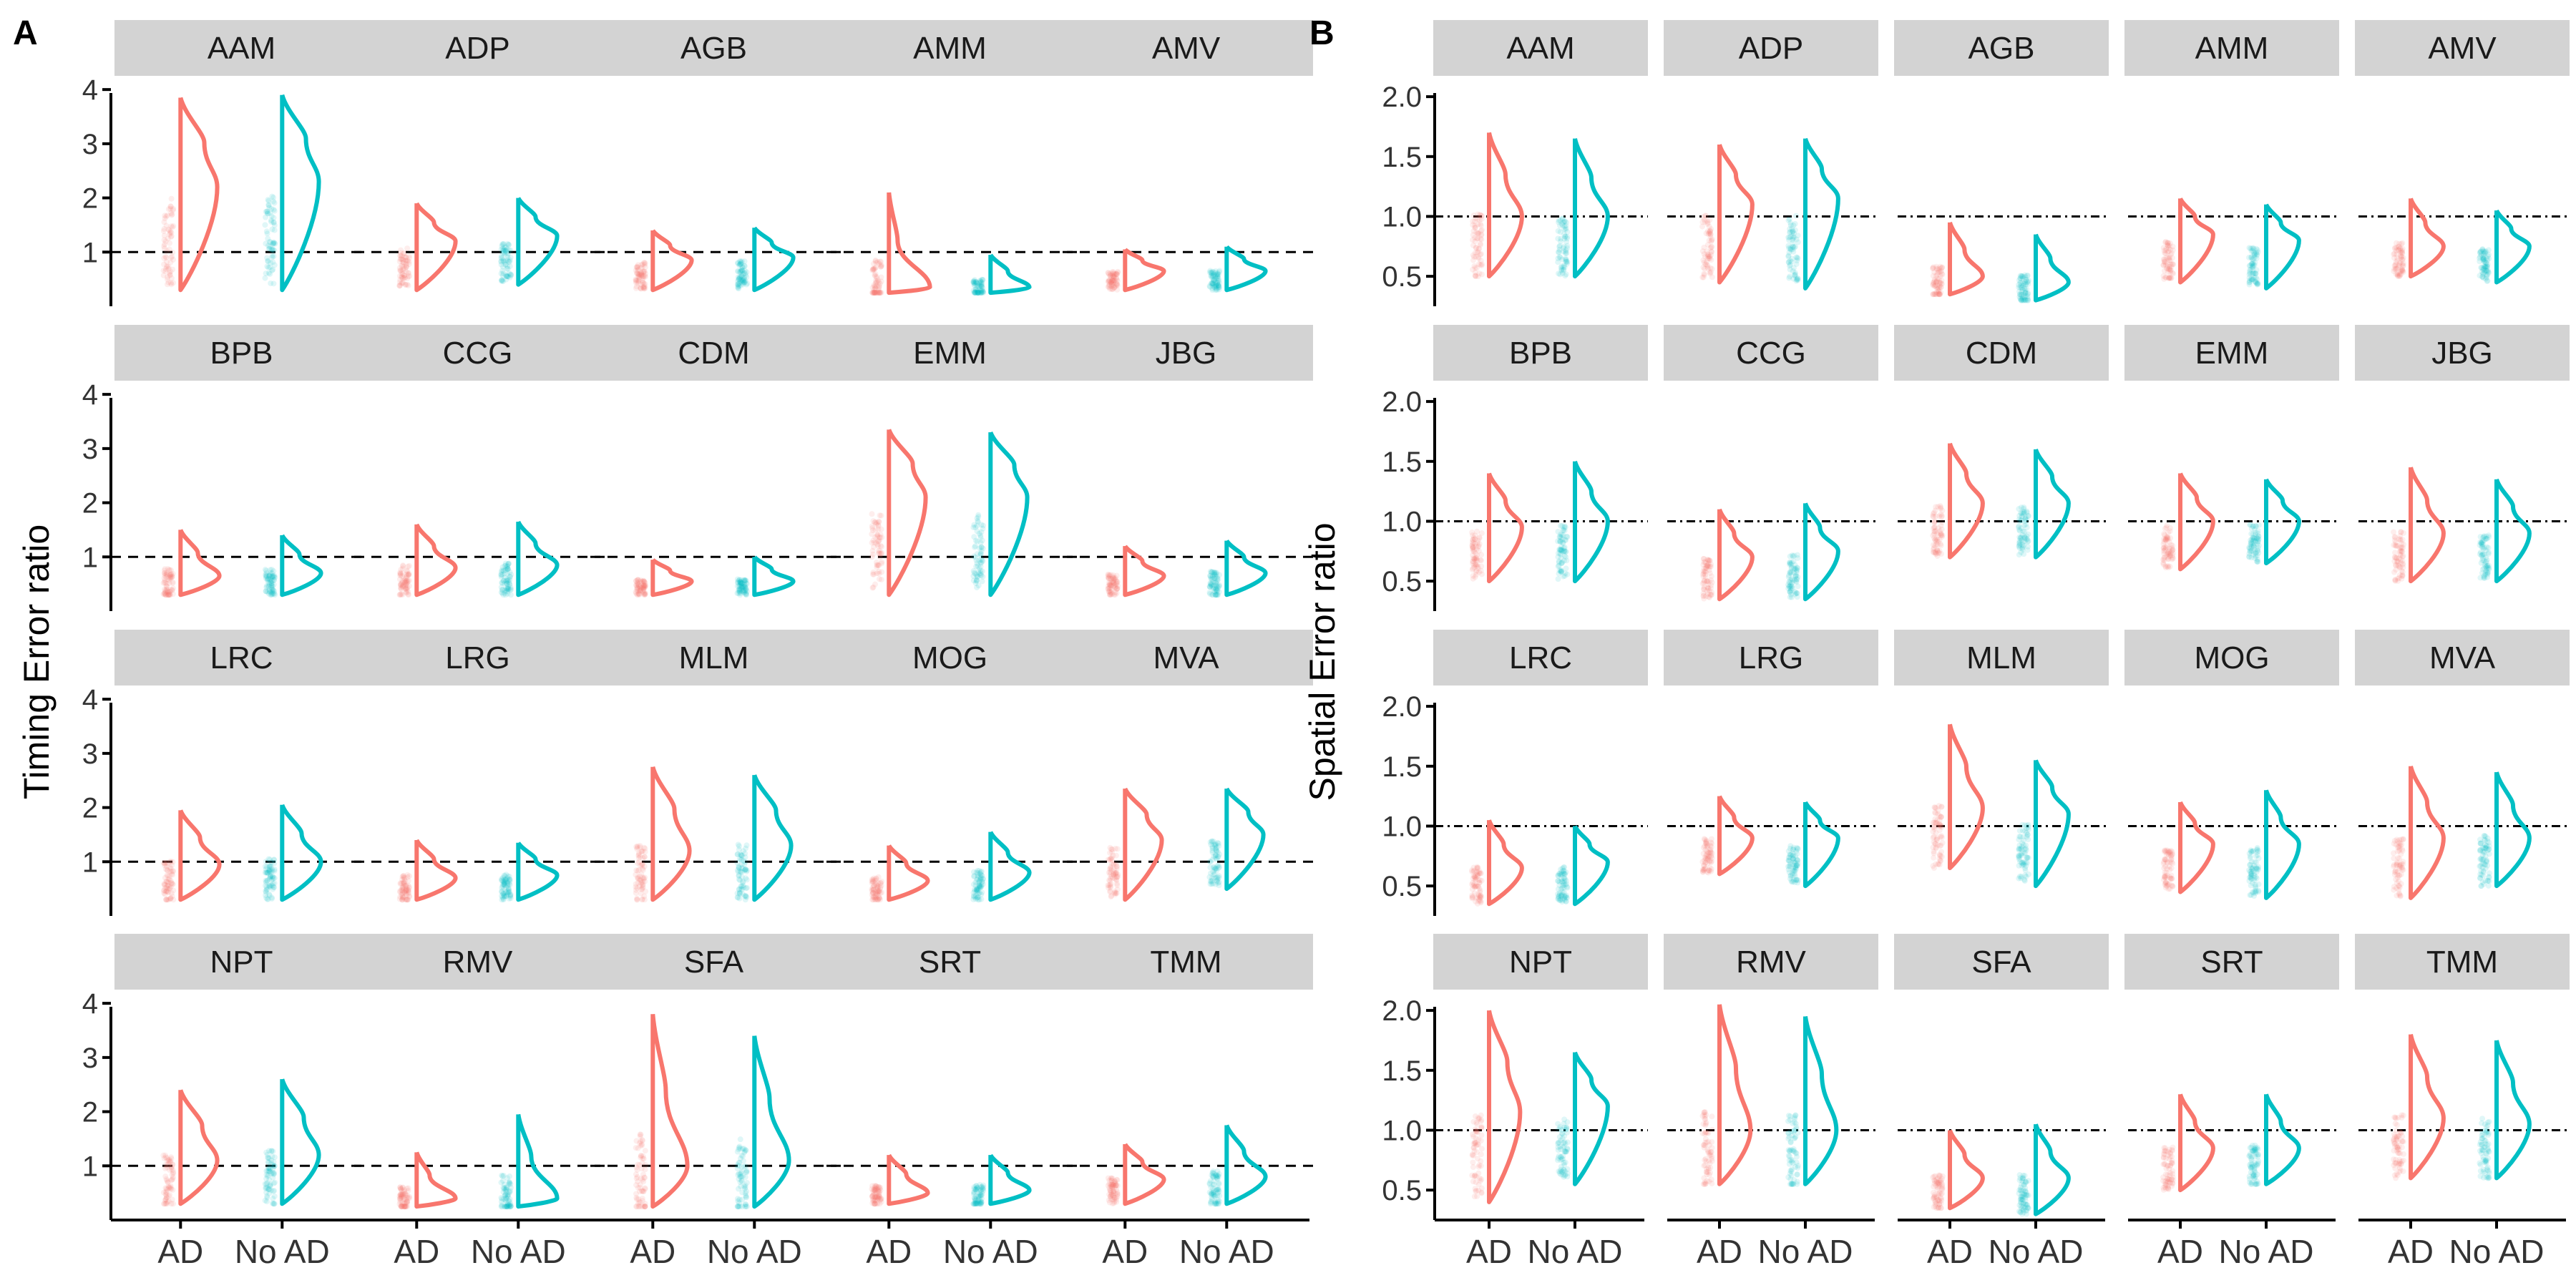 The image size is (2576, 1288). What do you see at coordinates (90, 1004) in the screenshot?
I see `y-tick-label: 4` at bounding box center [90, 1004].